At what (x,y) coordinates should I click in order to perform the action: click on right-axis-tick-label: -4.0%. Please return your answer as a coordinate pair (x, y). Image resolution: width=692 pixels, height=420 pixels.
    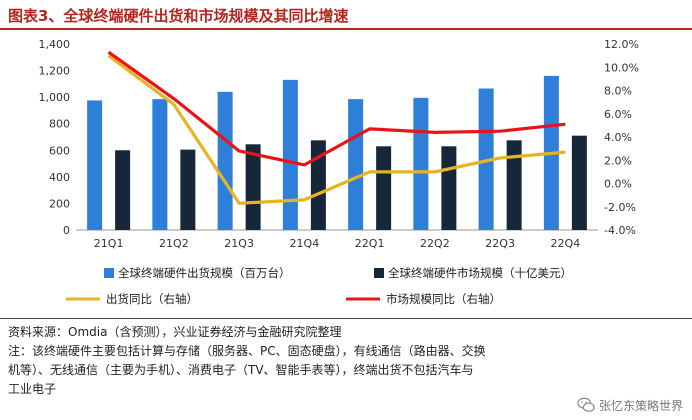
    Looking at the image, I should click on (620, 230).